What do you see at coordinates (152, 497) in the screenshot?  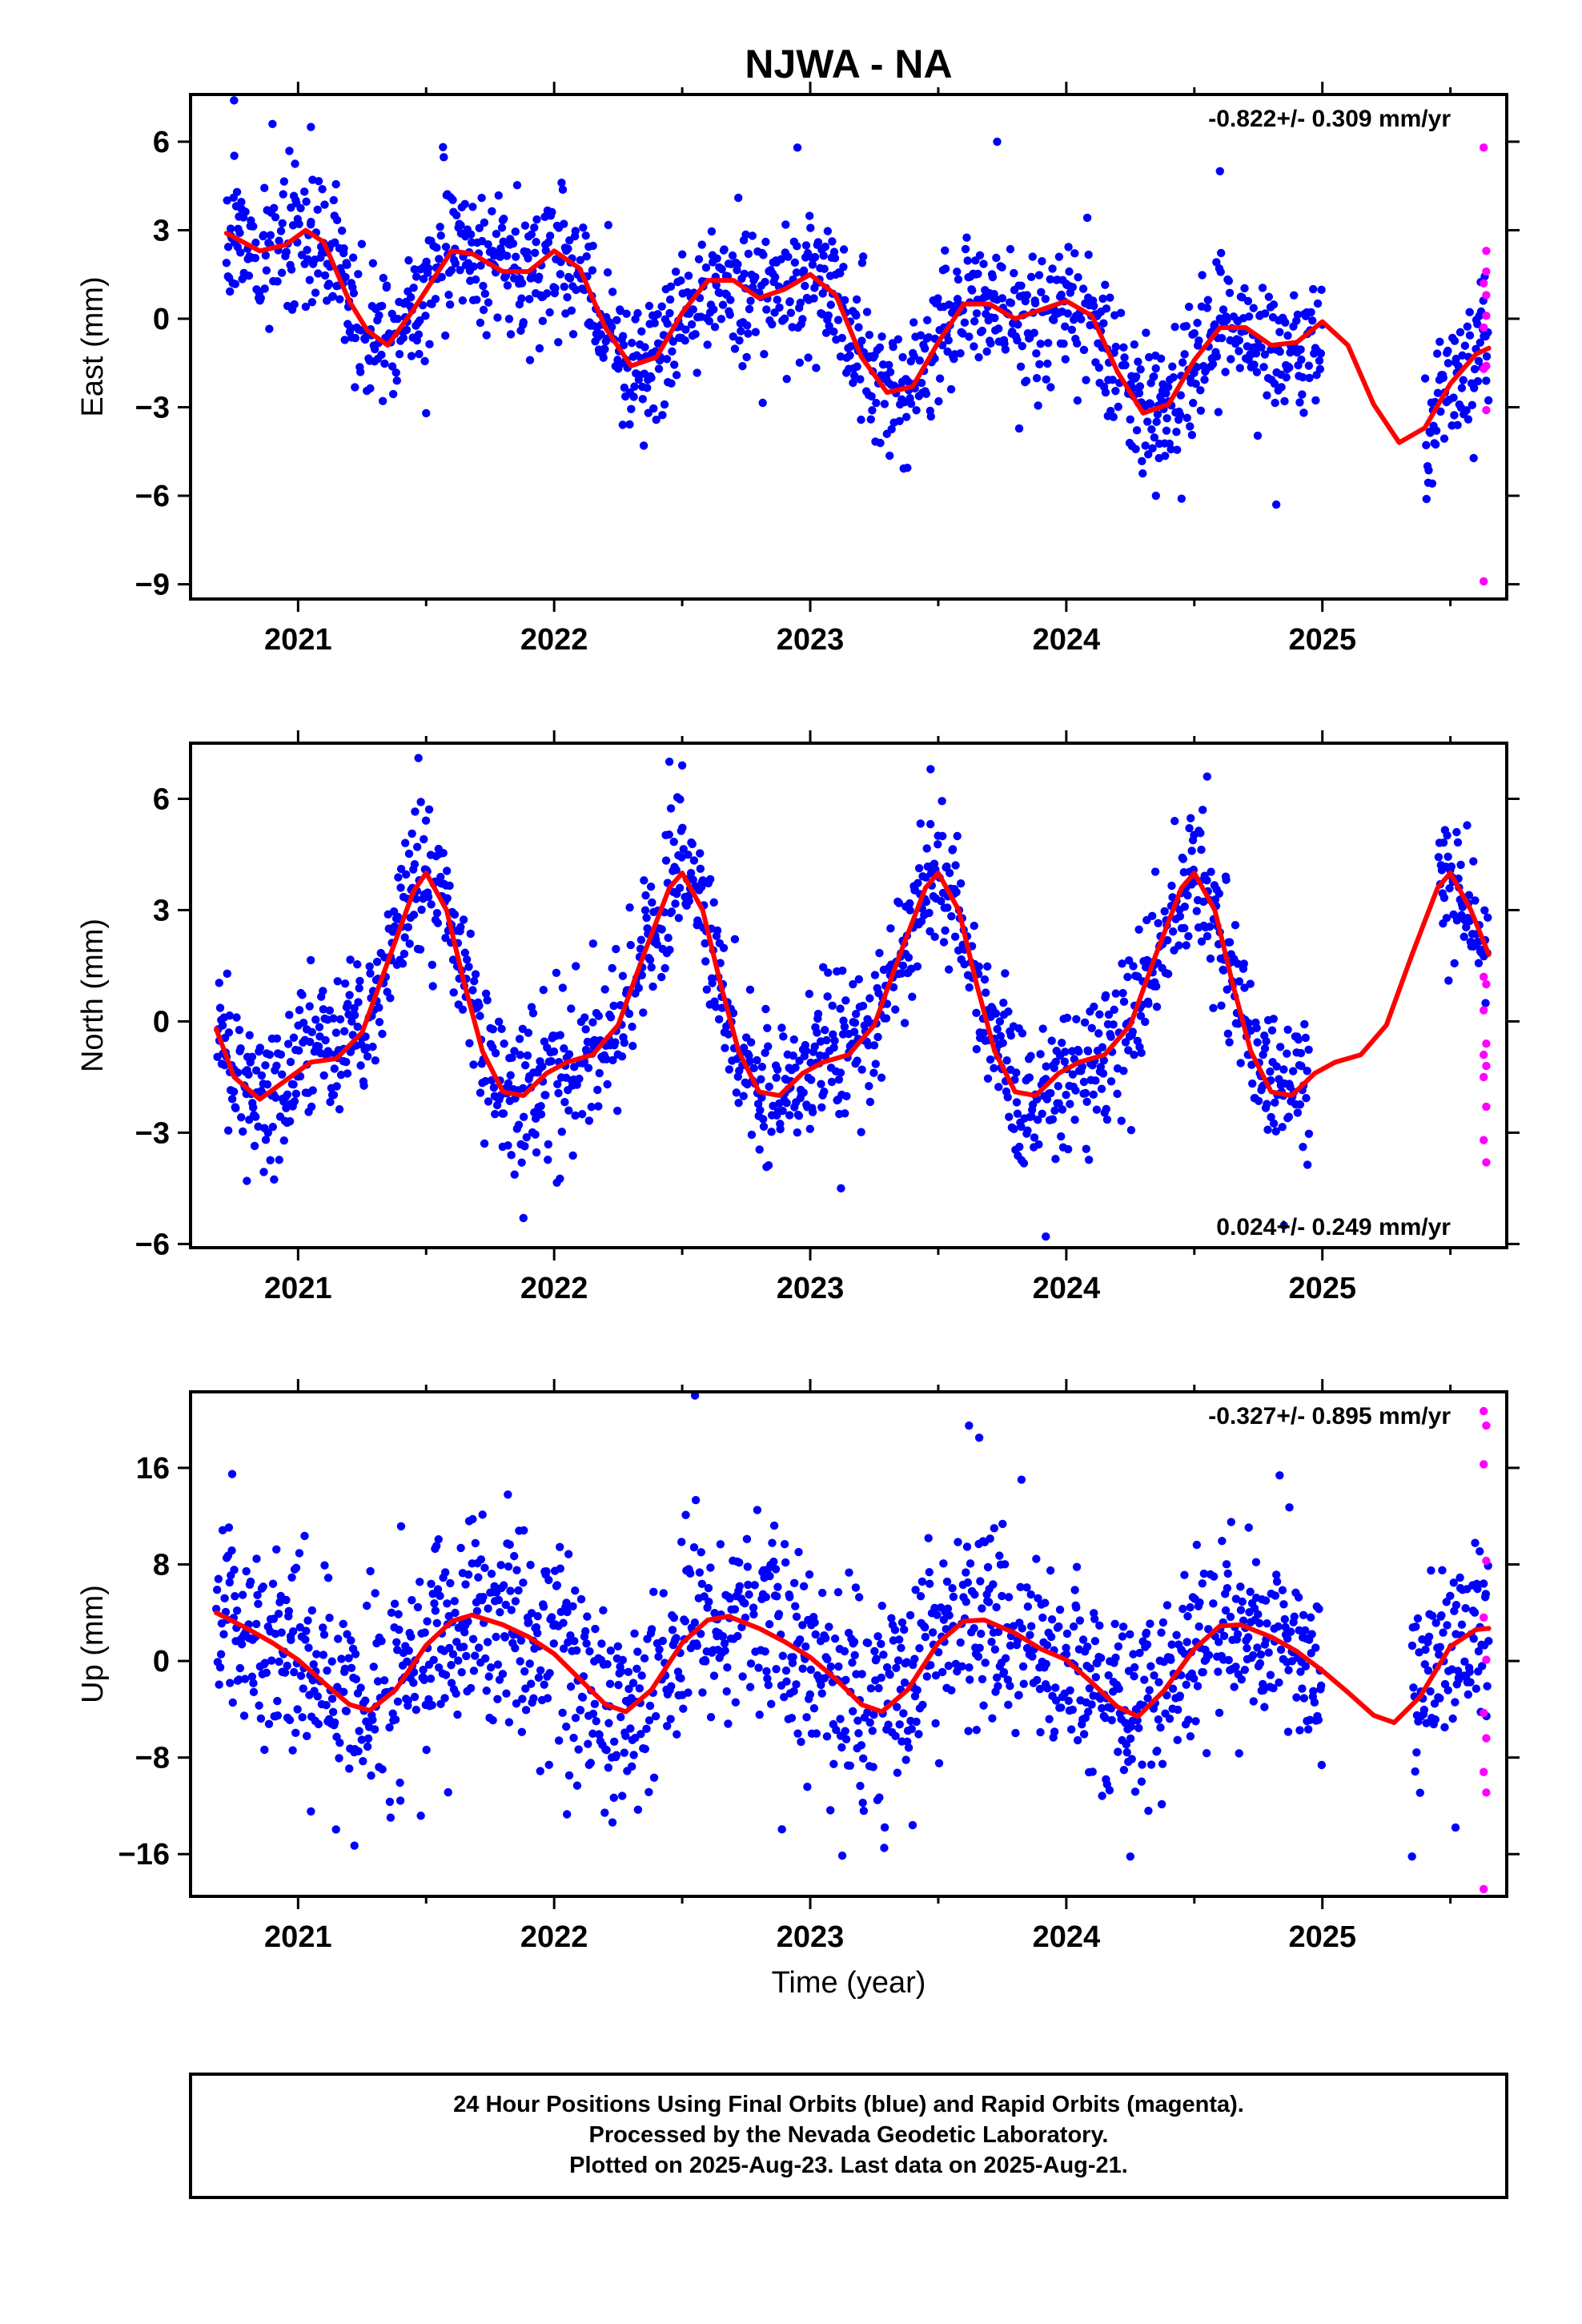 I see `y-tick-label: −6` at bounding box center [152, 497].